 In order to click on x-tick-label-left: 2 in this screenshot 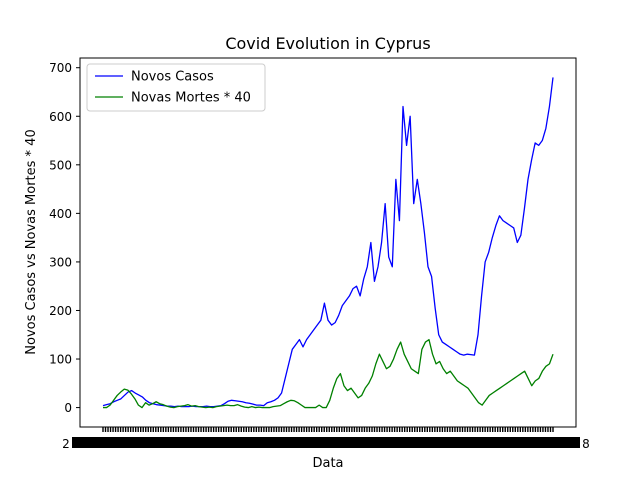, I will do `click(66, 444)`.